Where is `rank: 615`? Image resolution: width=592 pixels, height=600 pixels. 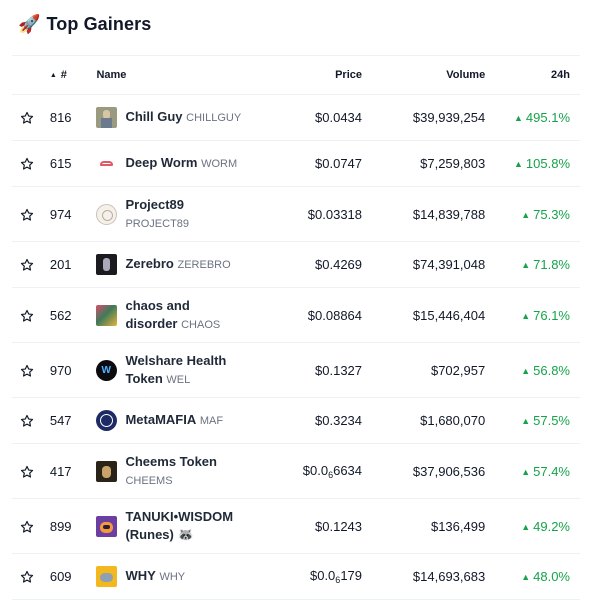
rank: 615 is located at coordinates (69, 163).